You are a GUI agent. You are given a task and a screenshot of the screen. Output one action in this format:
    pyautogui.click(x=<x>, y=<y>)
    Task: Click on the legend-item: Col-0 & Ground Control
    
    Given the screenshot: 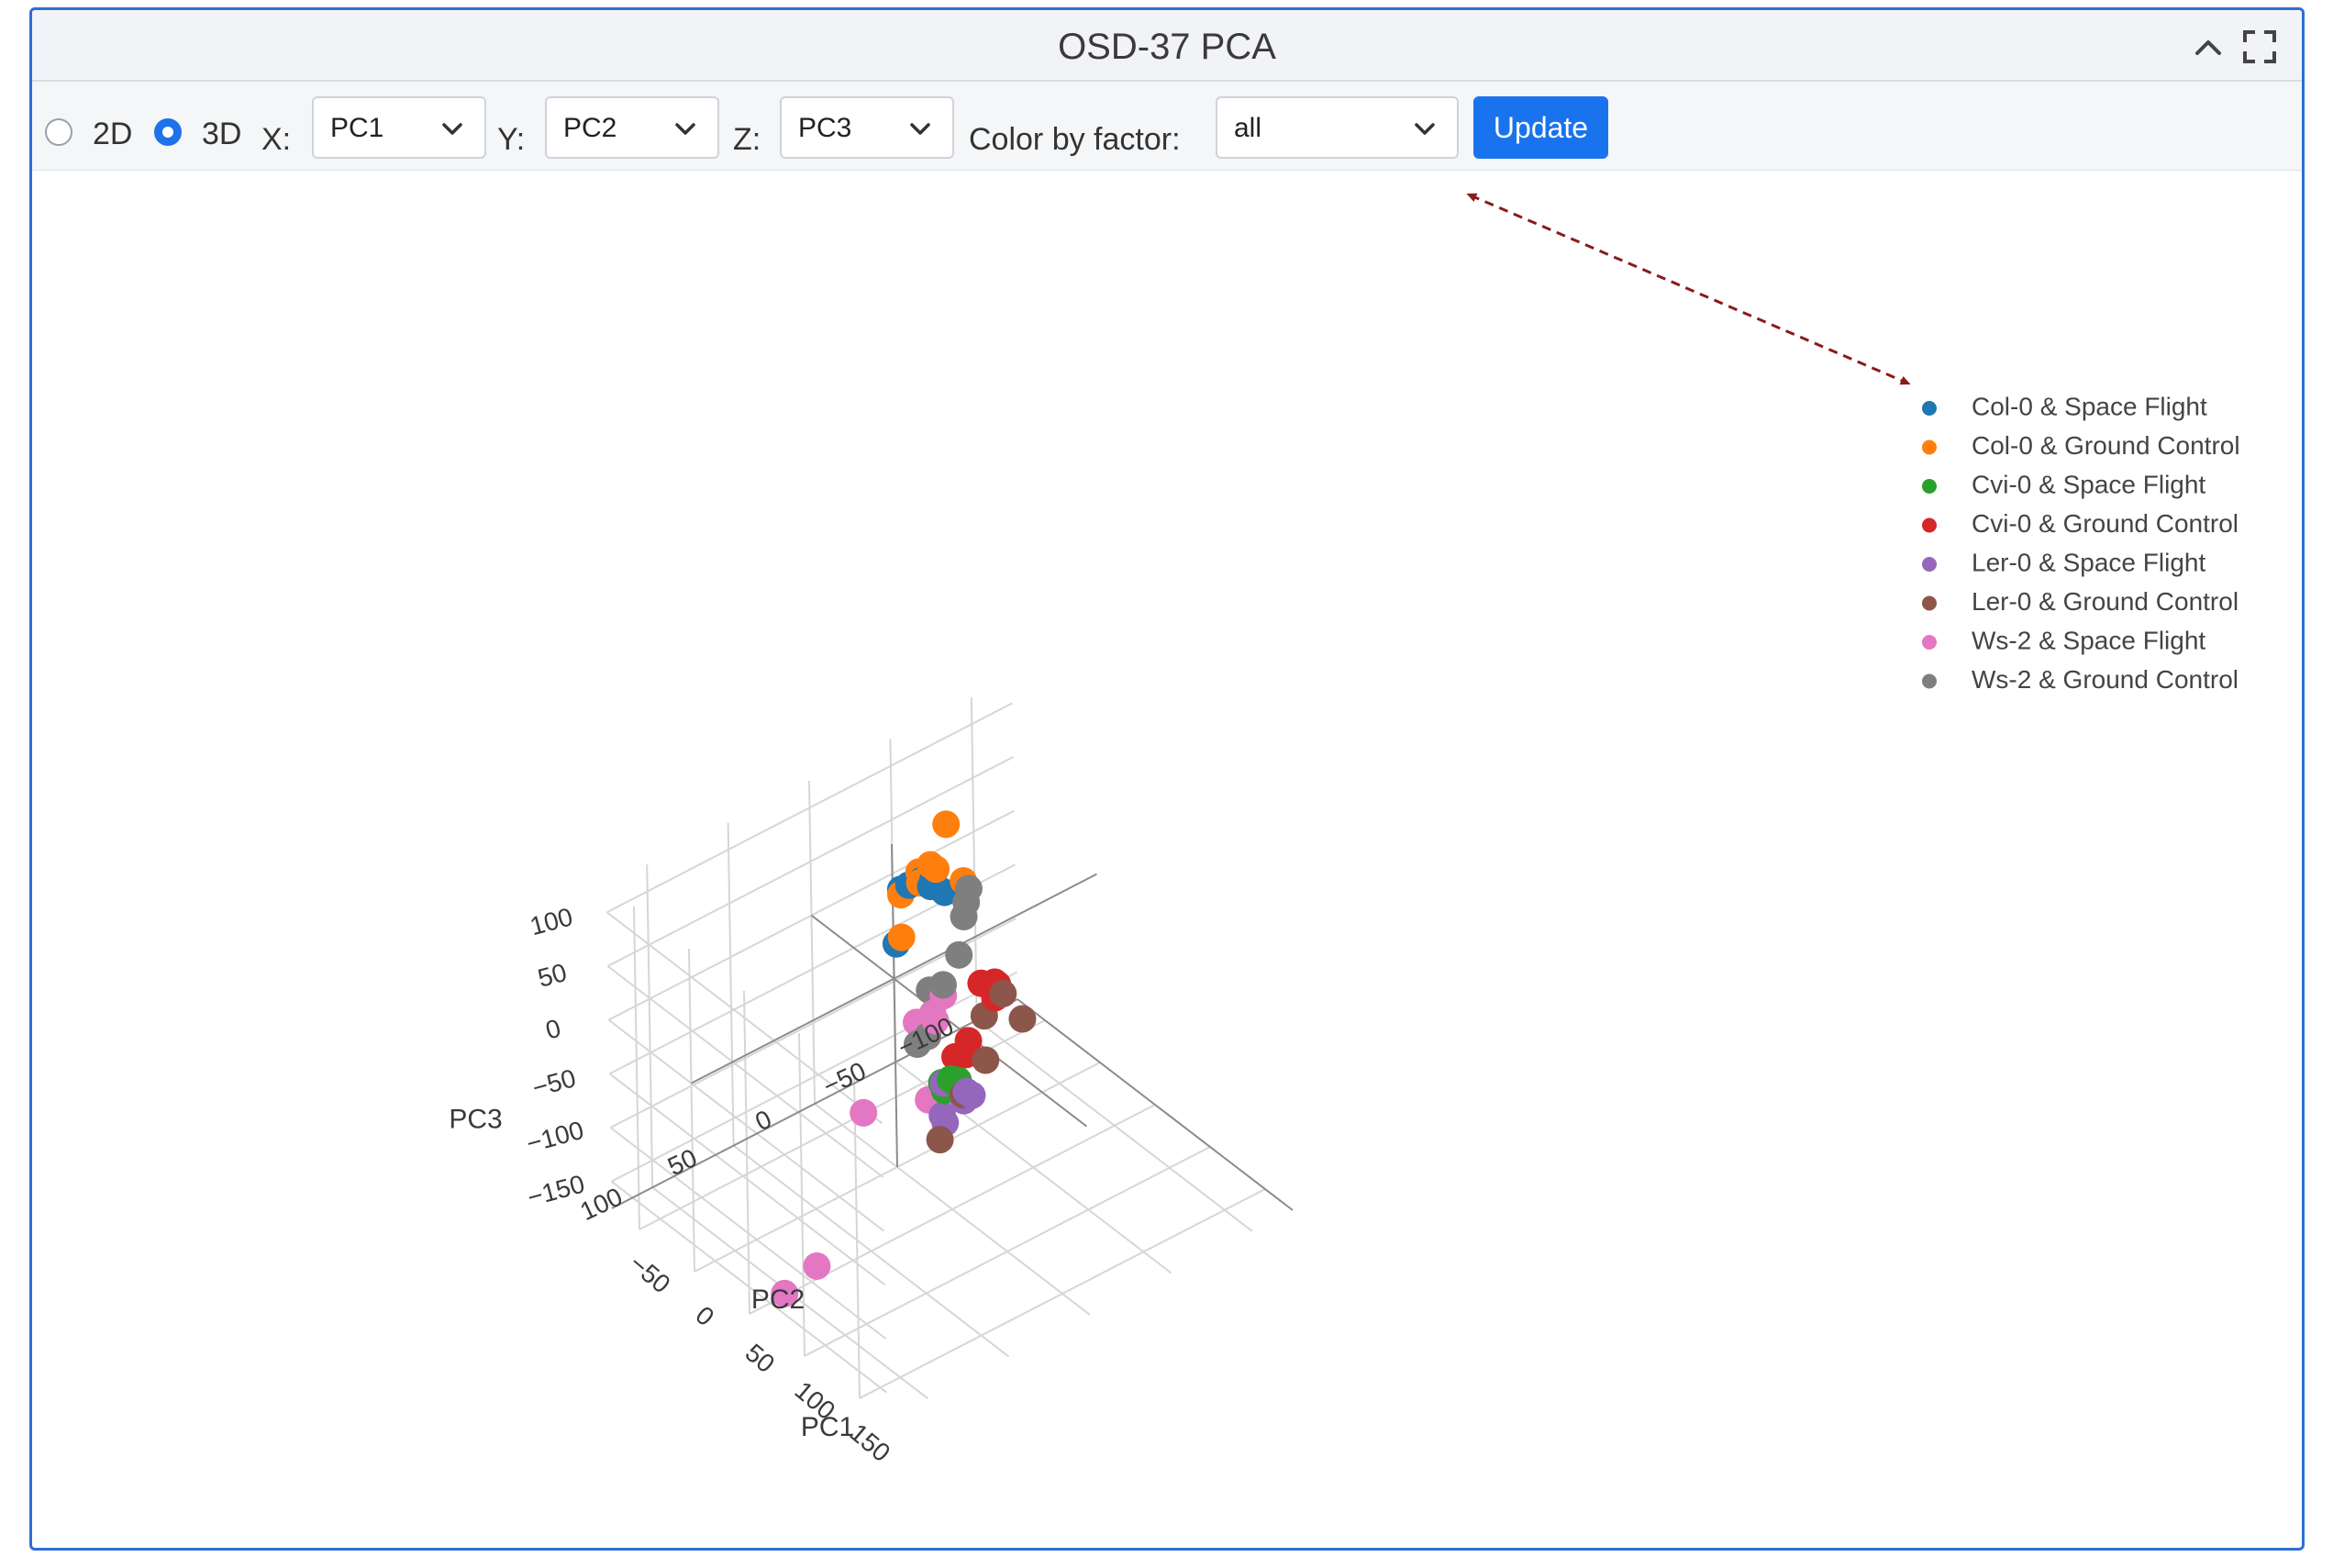 What is the action you would take?
    pyautogui.click(x=2106, y=445)
    